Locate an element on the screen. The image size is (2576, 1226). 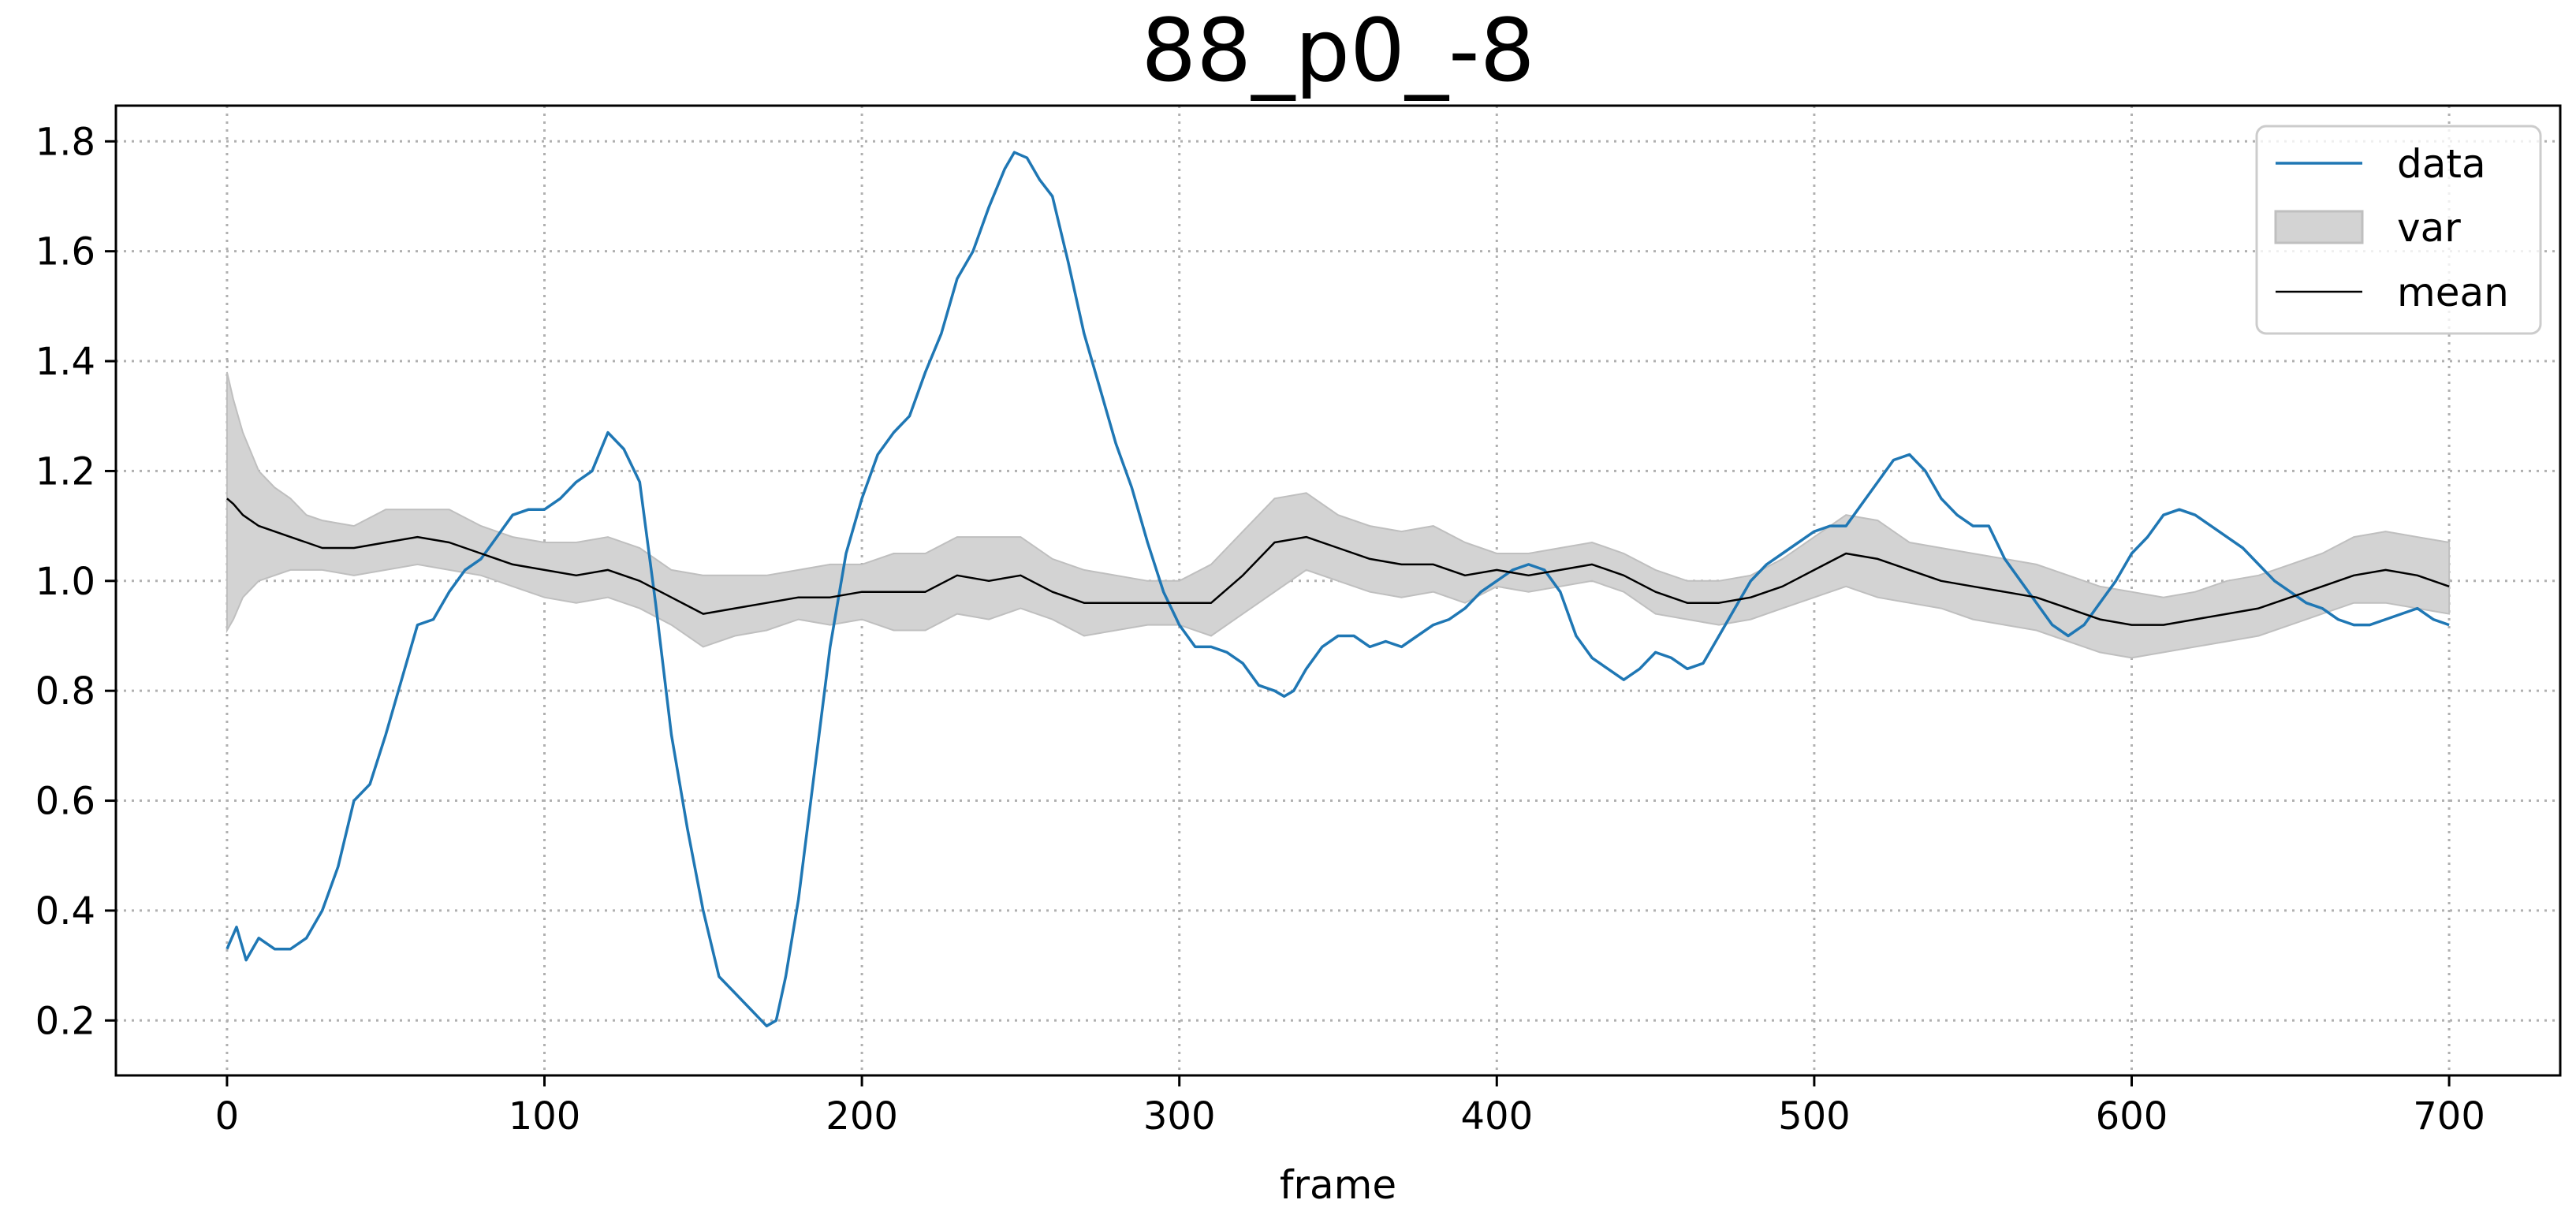
x-tick-label: 200 is located at coordinates (862, 1116).